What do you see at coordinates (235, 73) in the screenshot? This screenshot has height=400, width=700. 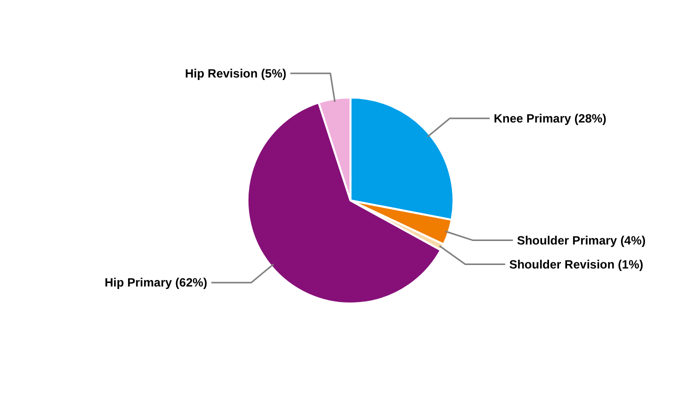 I see `slice-label: Hip Revision (5%)` at bounding box center [235, 73].